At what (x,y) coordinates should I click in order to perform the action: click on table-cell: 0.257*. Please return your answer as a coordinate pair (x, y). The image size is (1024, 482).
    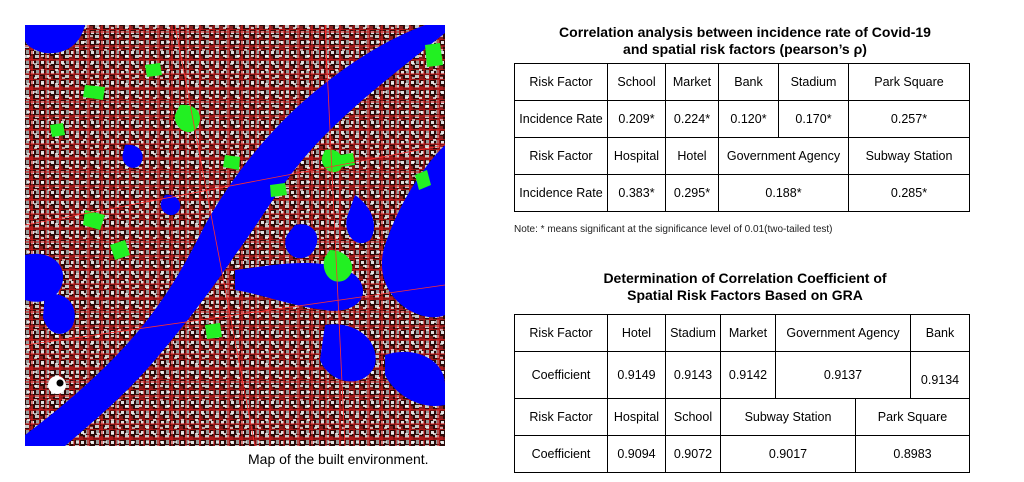
    Looking at the image, I should click on (909, 119).